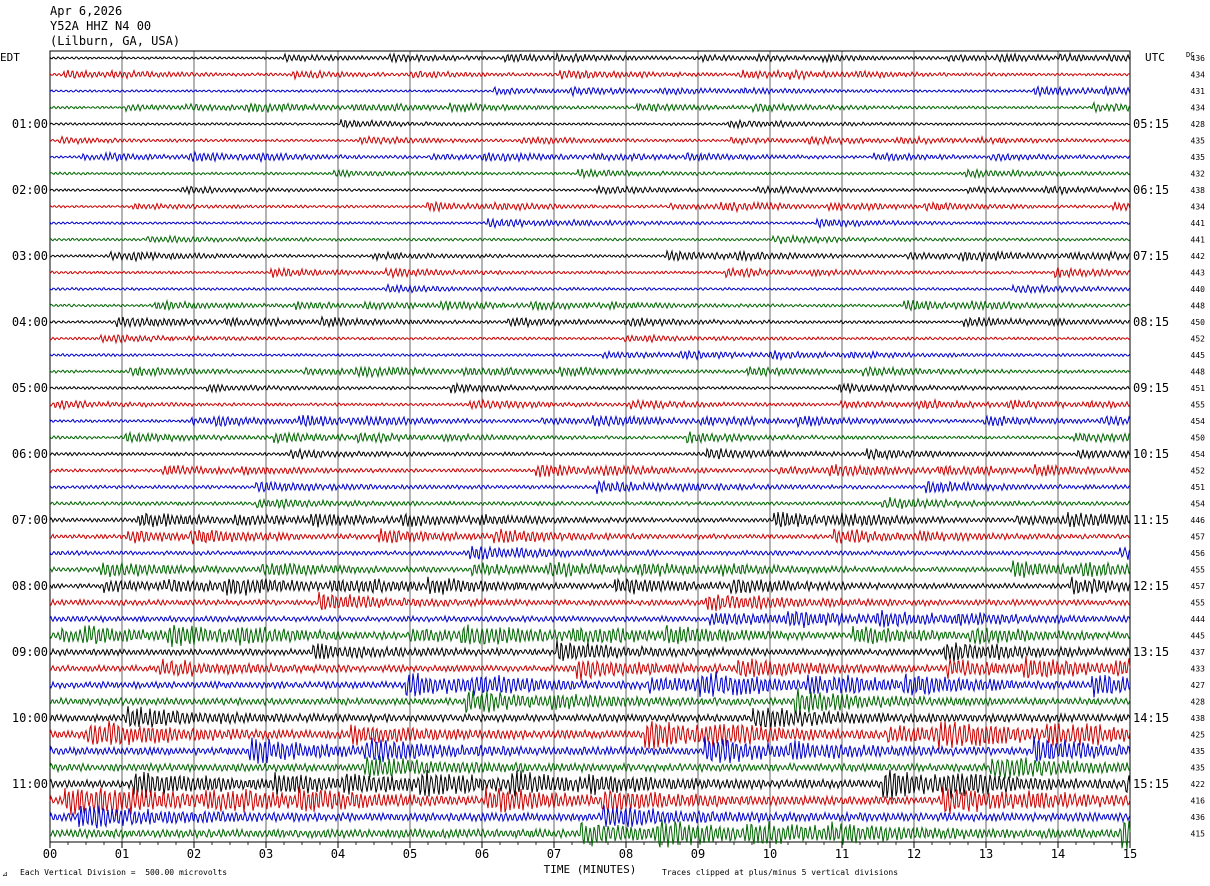  Describe the element at coordinates (30, 256) in the screenshot. I see `edt-hour-label: 03:00` at that location.